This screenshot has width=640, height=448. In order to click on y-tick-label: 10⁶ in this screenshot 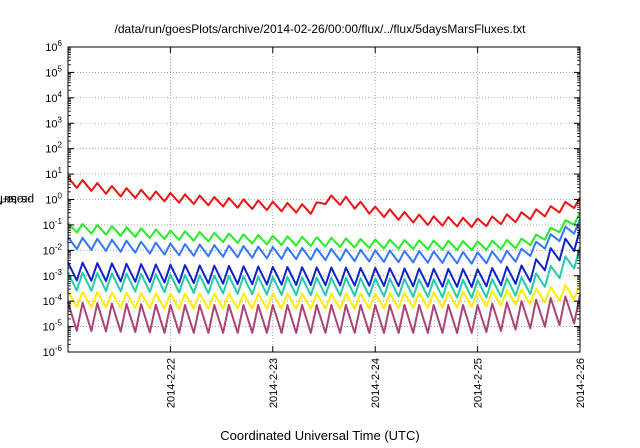, I will do `click(53, 46)`.